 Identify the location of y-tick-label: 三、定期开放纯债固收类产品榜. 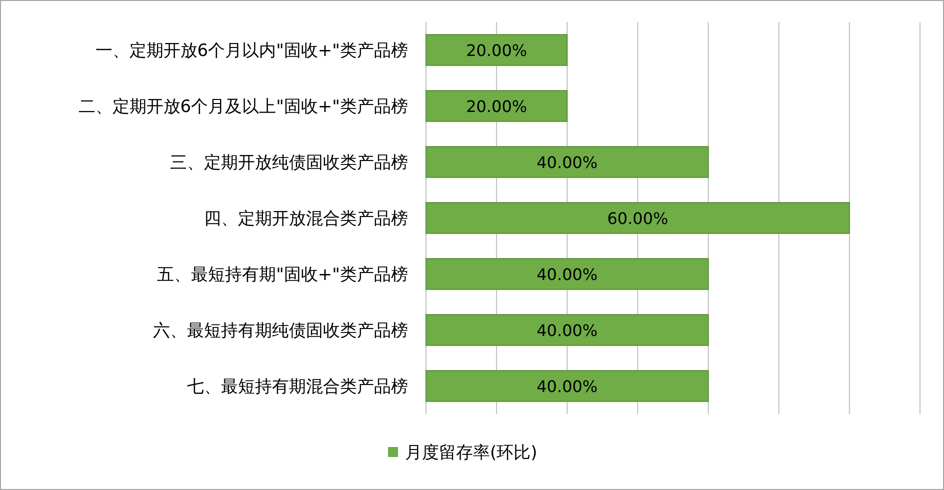
(289, 163).